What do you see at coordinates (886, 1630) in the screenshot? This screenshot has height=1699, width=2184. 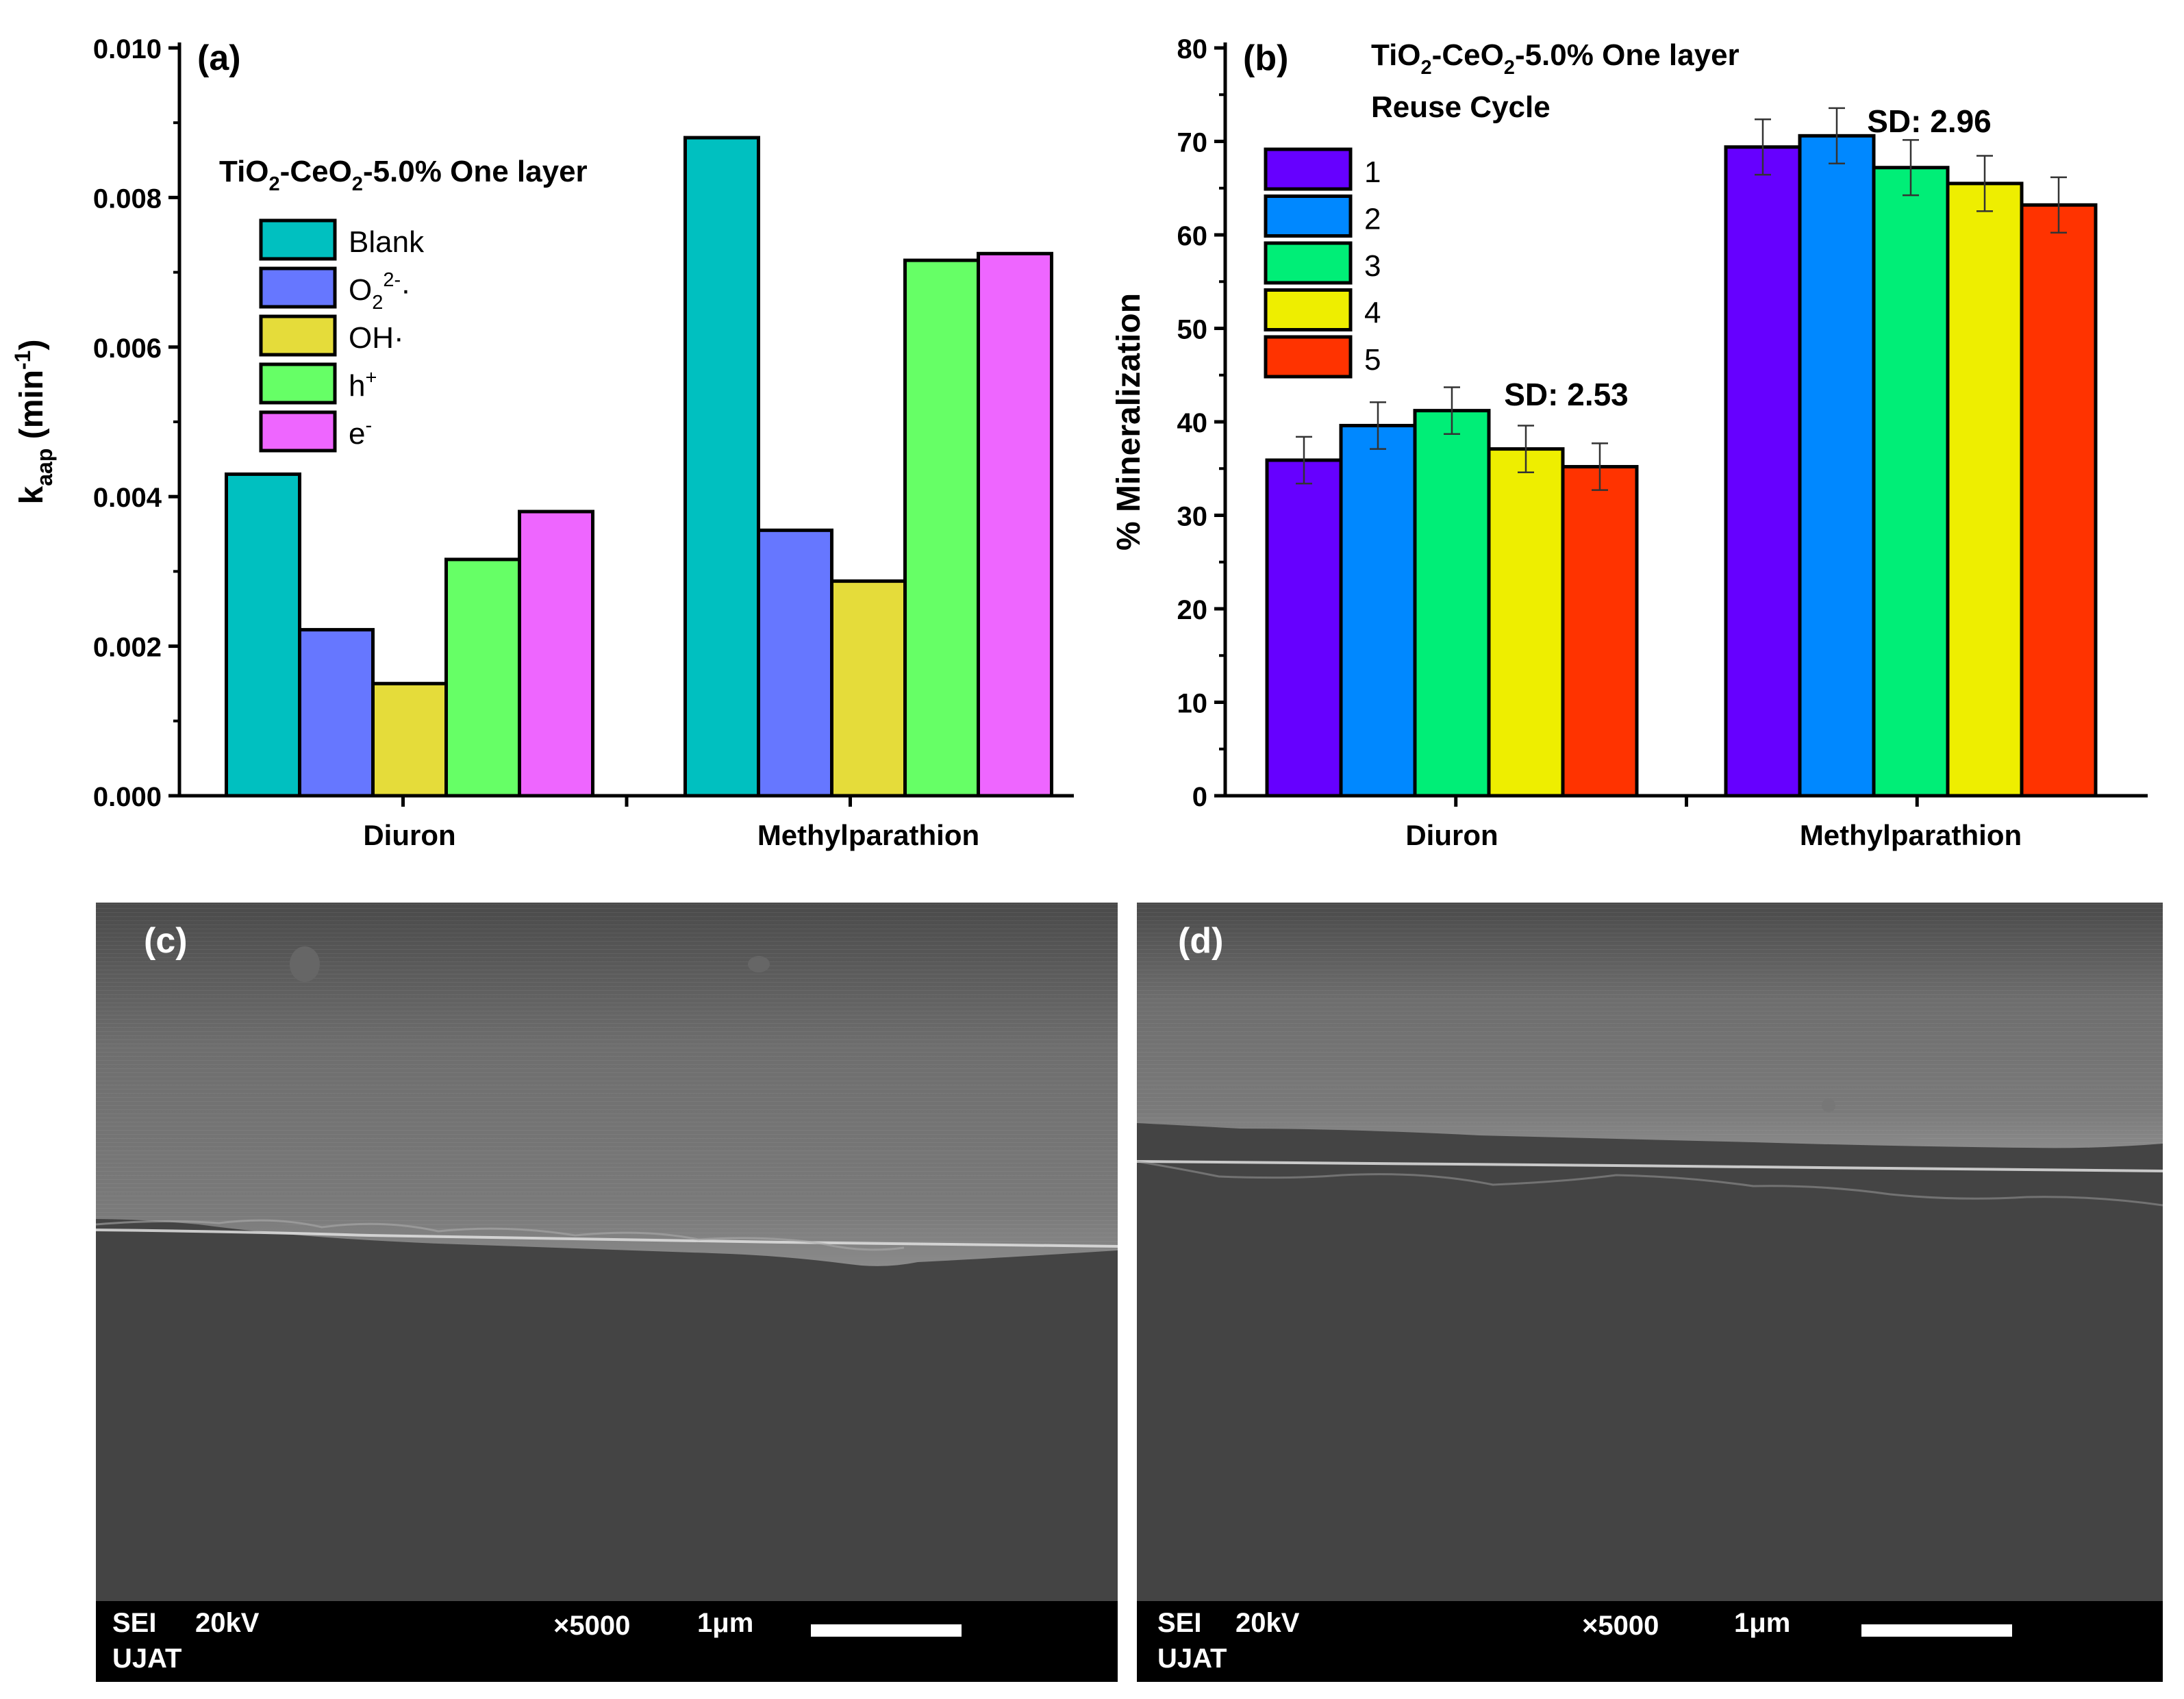 I see `sem-scale-bar-c` at bounding box center [886, 1630].